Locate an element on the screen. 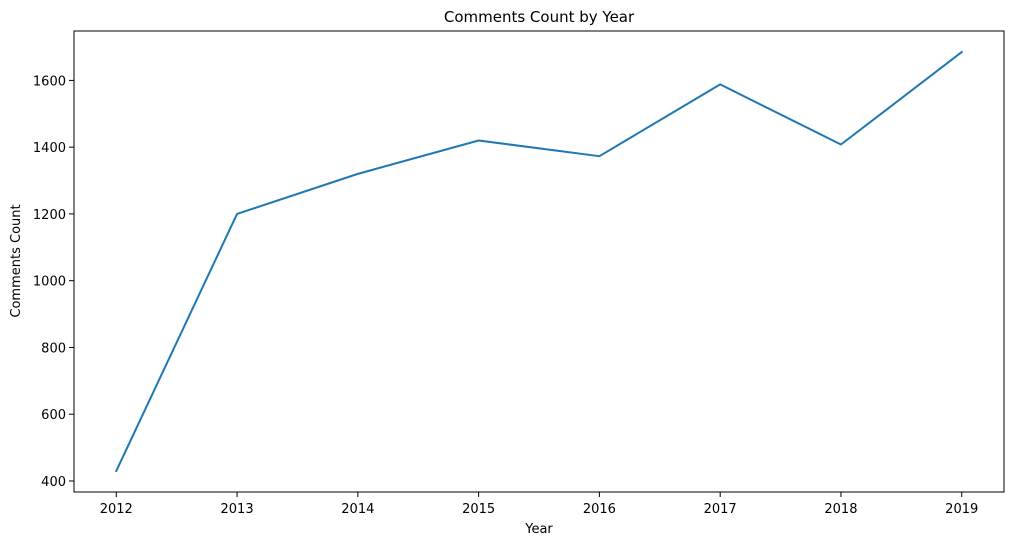  x-tick-label: 2017 is located at coordinates (720, 509).